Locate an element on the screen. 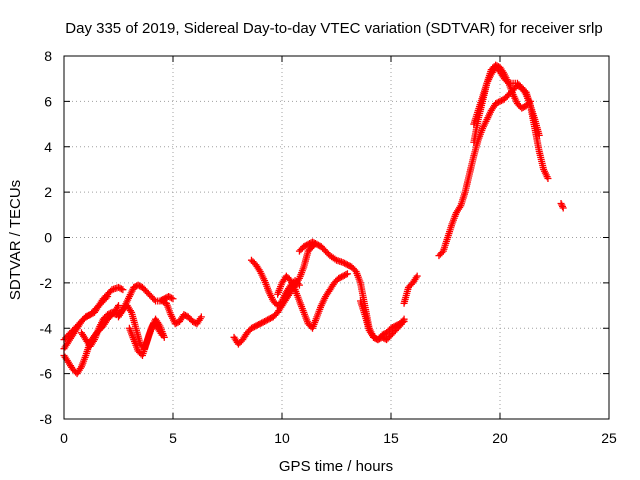 The image size is (640, 480). y-tick-label: 6 is located at coordinates (48, 101).